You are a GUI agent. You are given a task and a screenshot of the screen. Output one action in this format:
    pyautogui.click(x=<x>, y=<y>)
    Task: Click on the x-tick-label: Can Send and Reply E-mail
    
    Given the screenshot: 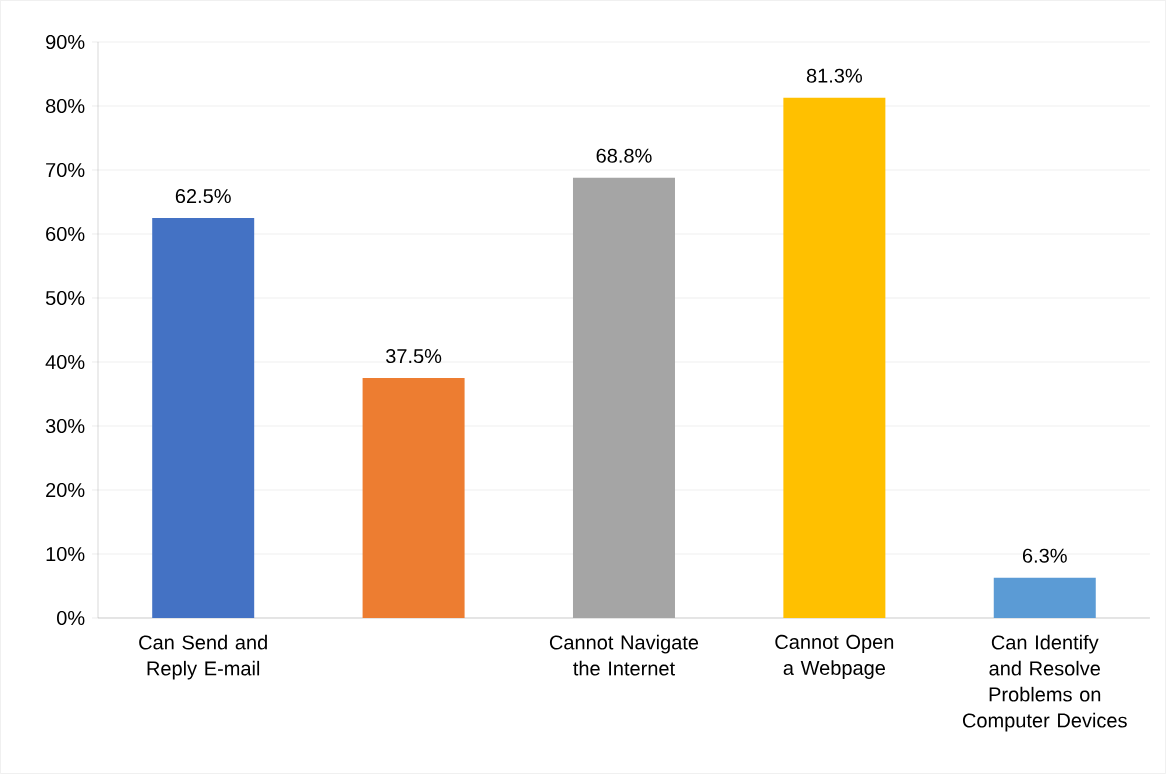 What is the action you would take?
    pyautogui.click(x=203, y=657)
    